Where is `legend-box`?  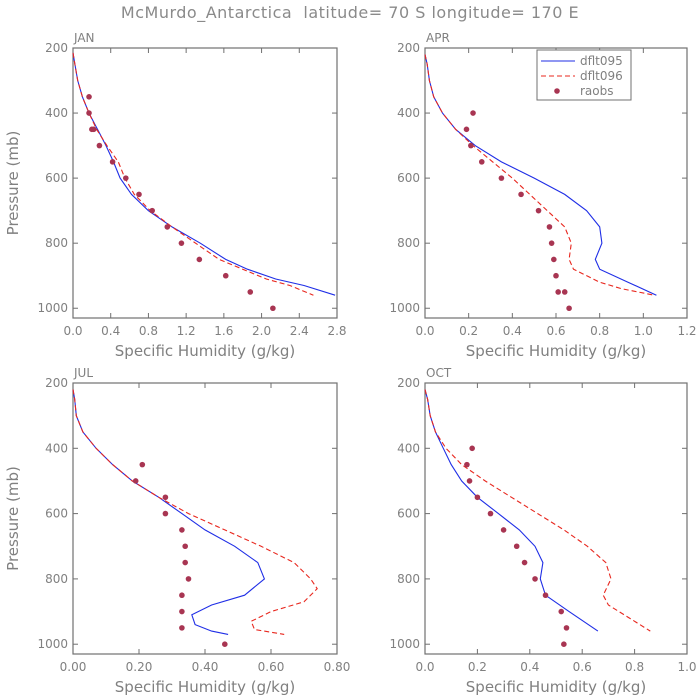
legend-box is located at coordinates (584, 75).